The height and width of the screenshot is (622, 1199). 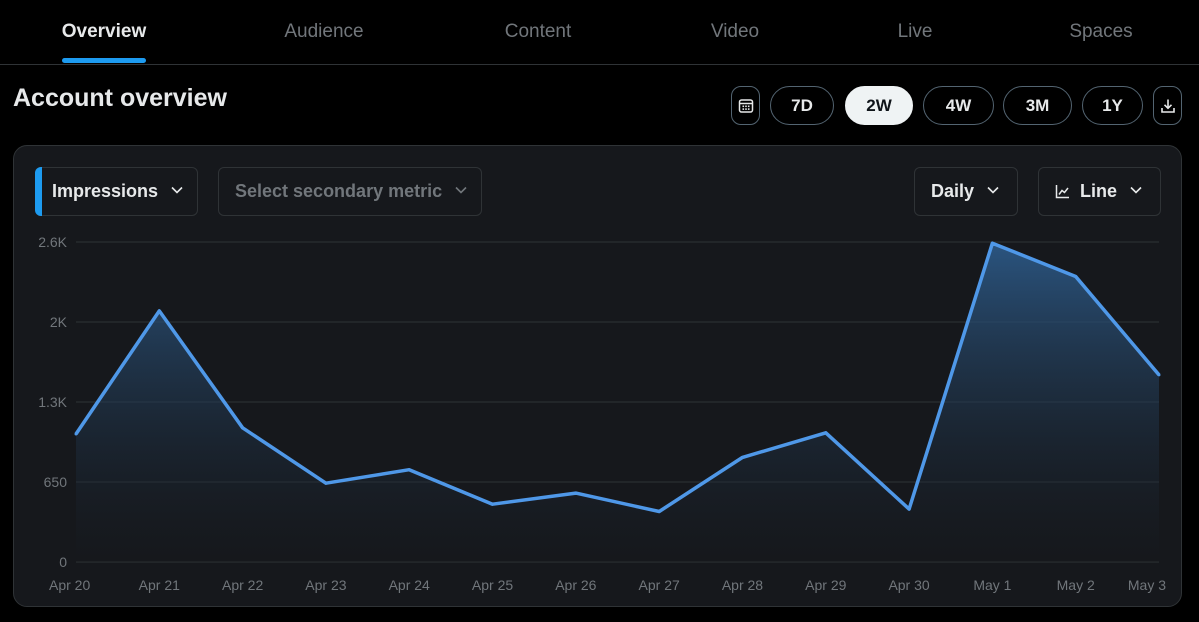 I want to click on metric-color-indicator, so click(x=38, y=191).